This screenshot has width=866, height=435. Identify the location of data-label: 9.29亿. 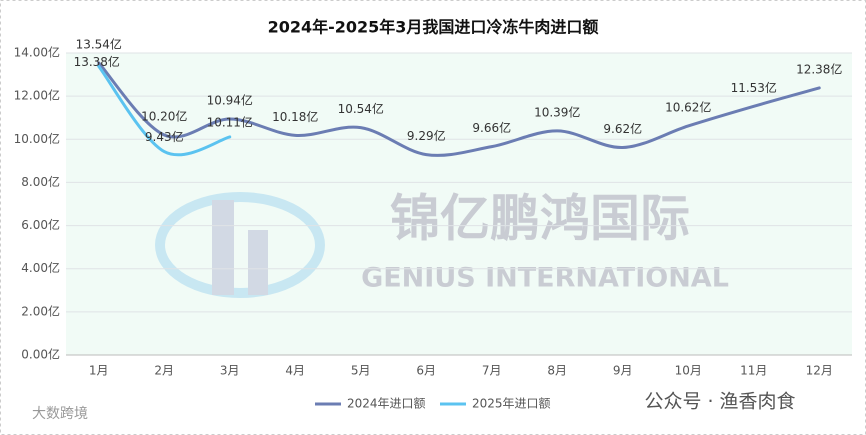
(426, 135).